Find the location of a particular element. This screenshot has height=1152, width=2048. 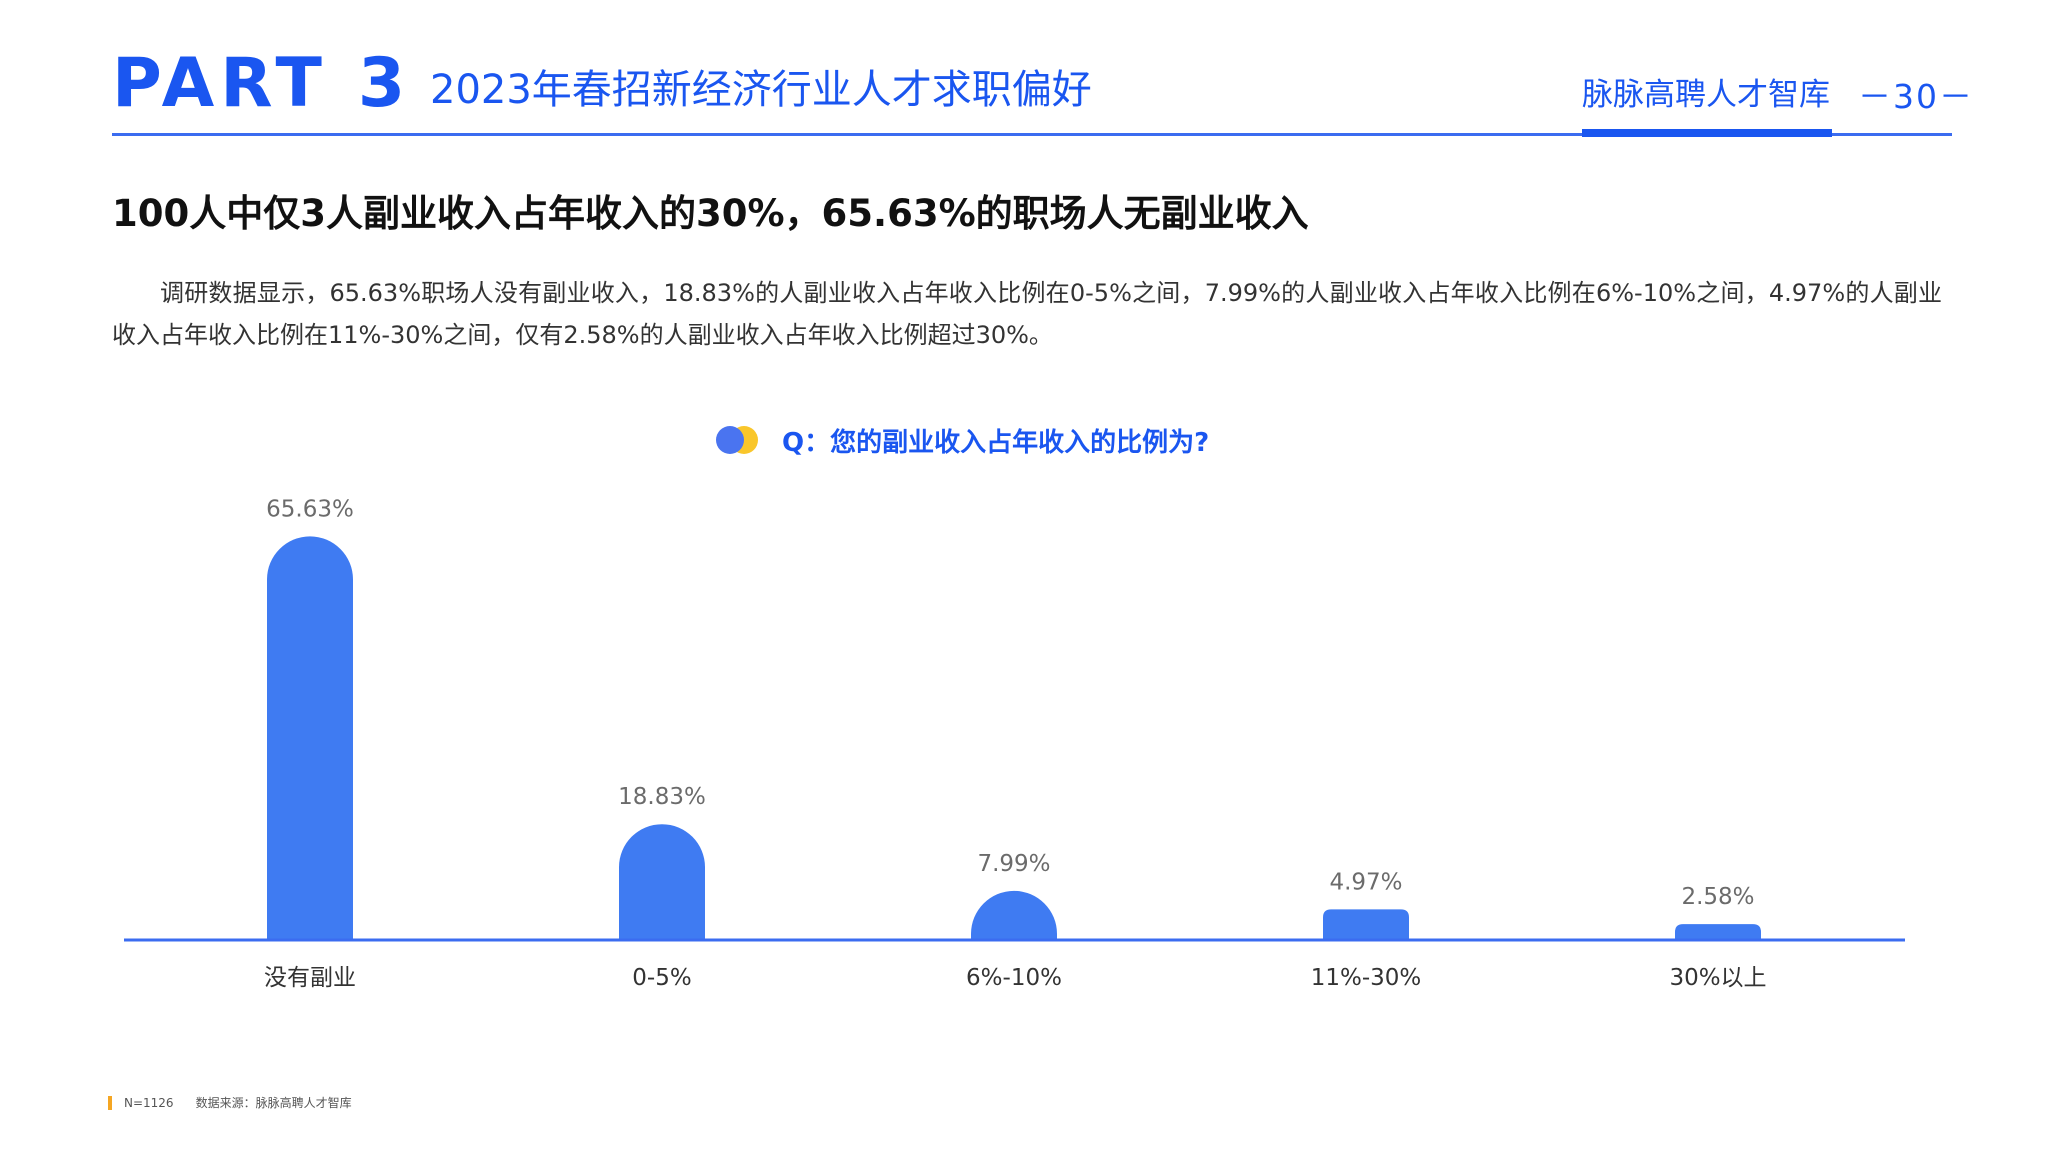

footer: N=1126 数据来源：脉脉高聘人才智库 is located at coordinates (230, 1102).